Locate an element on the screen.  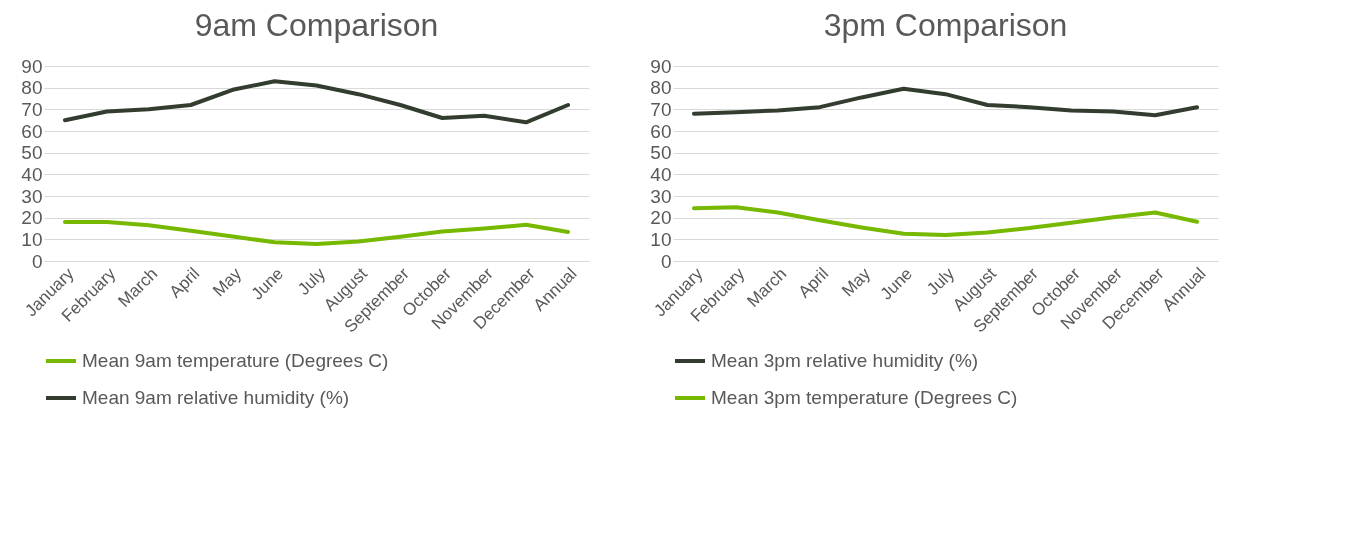
chart-title: 9am Comparison is located at coordinates (316, 25).